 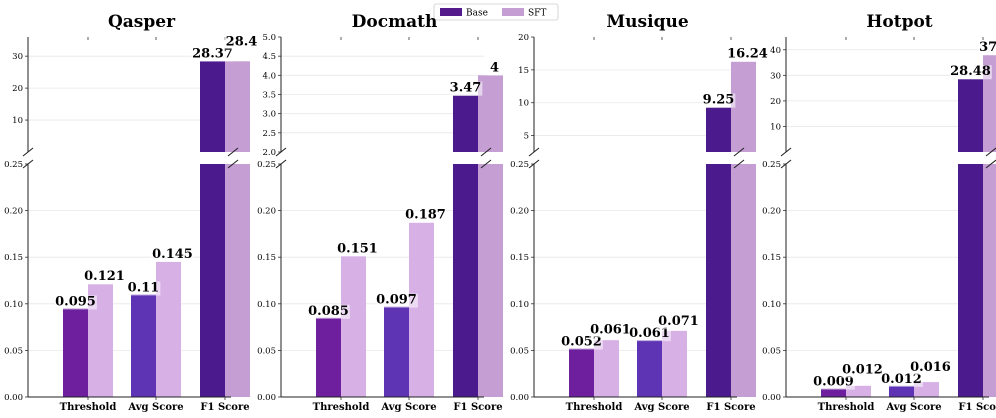 I want to click on legend-label-base: Base, so click(x=477, y=14).